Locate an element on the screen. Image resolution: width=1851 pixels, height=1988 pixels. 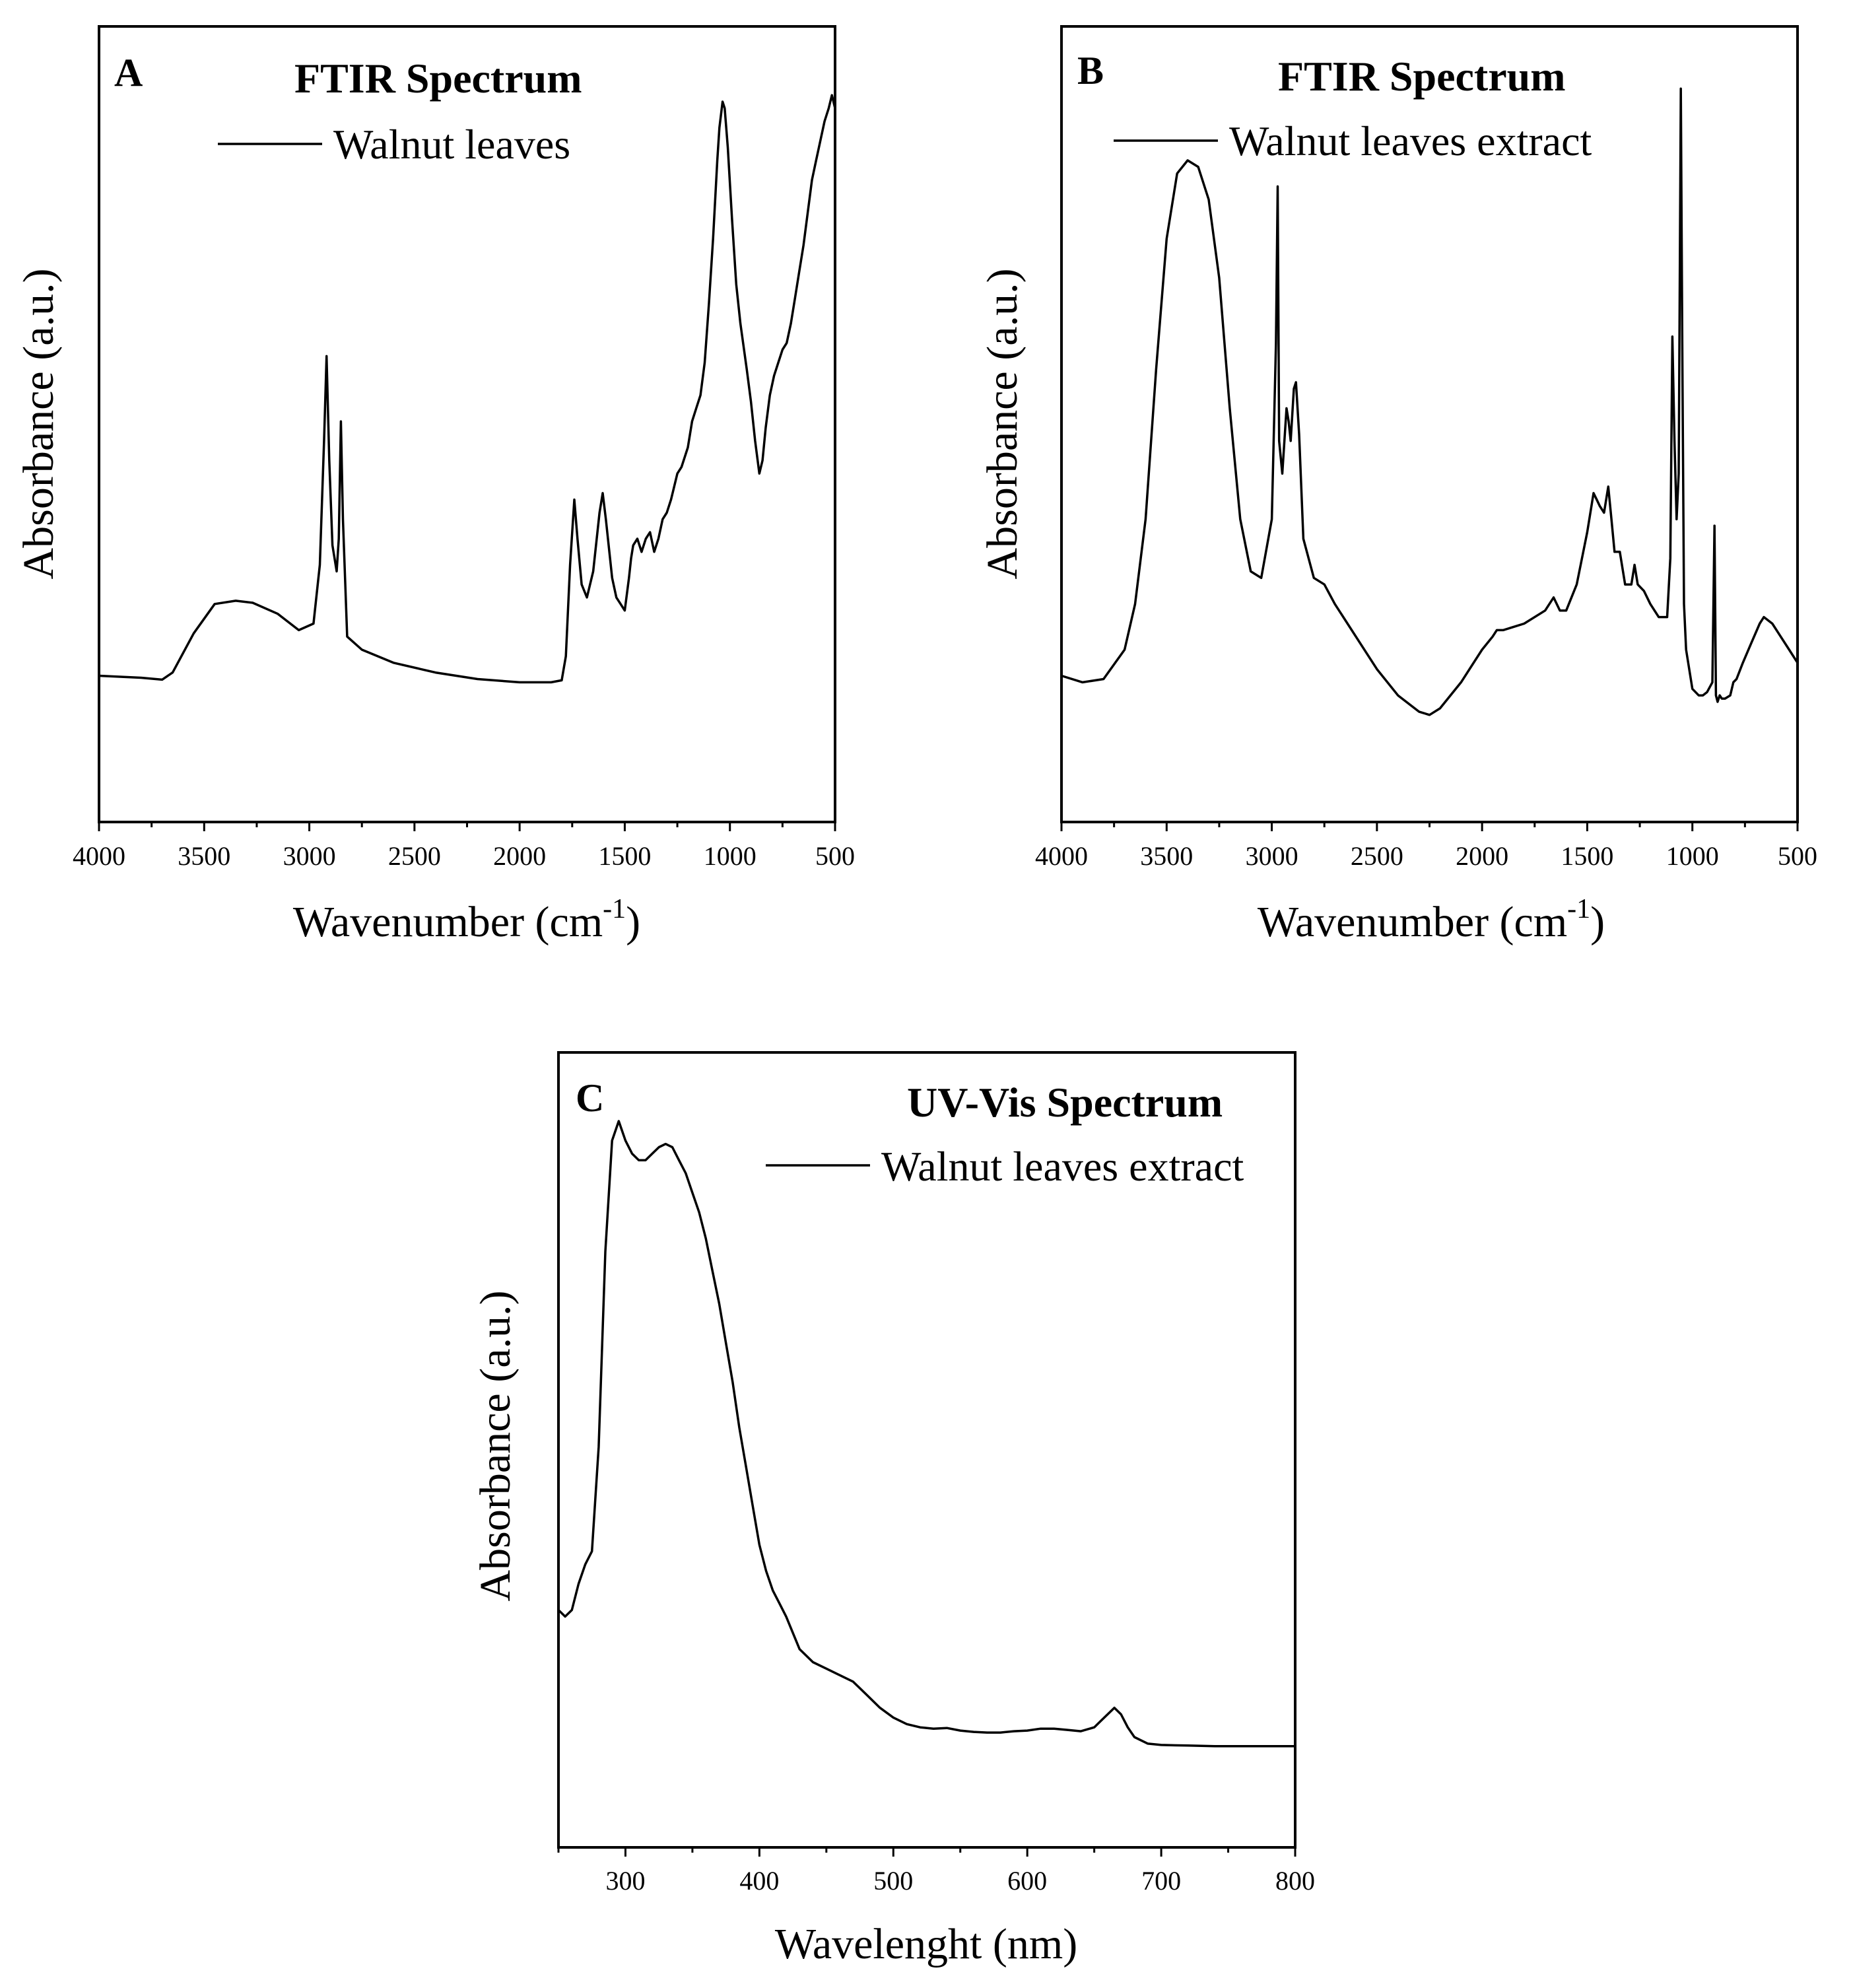
chart-c-xticks: 300 400 500 600 700 800 is located at coordinates (936, 1871).